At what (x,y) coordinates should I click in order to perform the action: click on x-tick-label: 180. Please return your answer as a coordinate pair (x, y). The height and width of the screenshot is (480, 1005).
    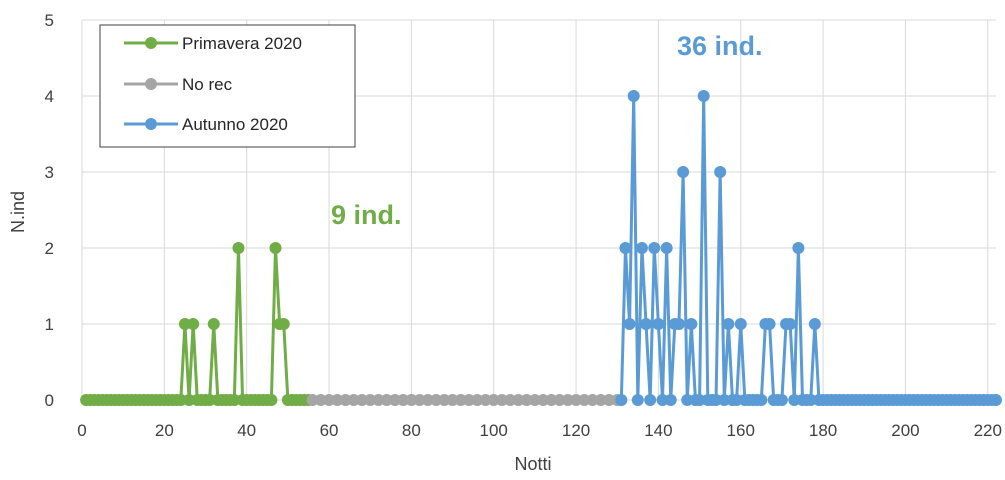
    Looking at the image, I should click on (823, 430).